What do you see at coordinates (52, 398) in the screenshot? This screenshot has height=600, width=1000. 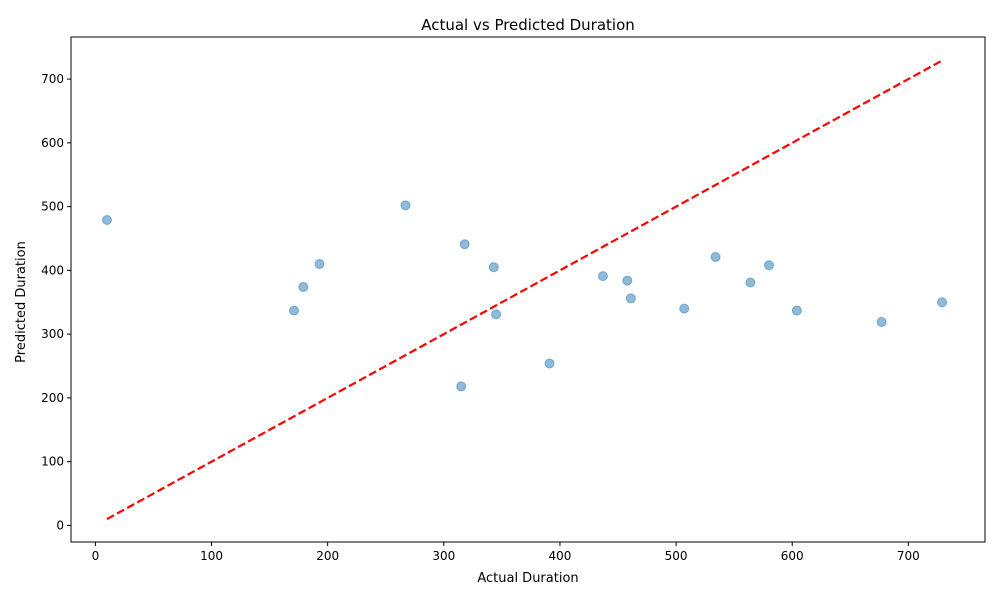 I see `y-tick-label: 200` at bounding box center [52, 398].